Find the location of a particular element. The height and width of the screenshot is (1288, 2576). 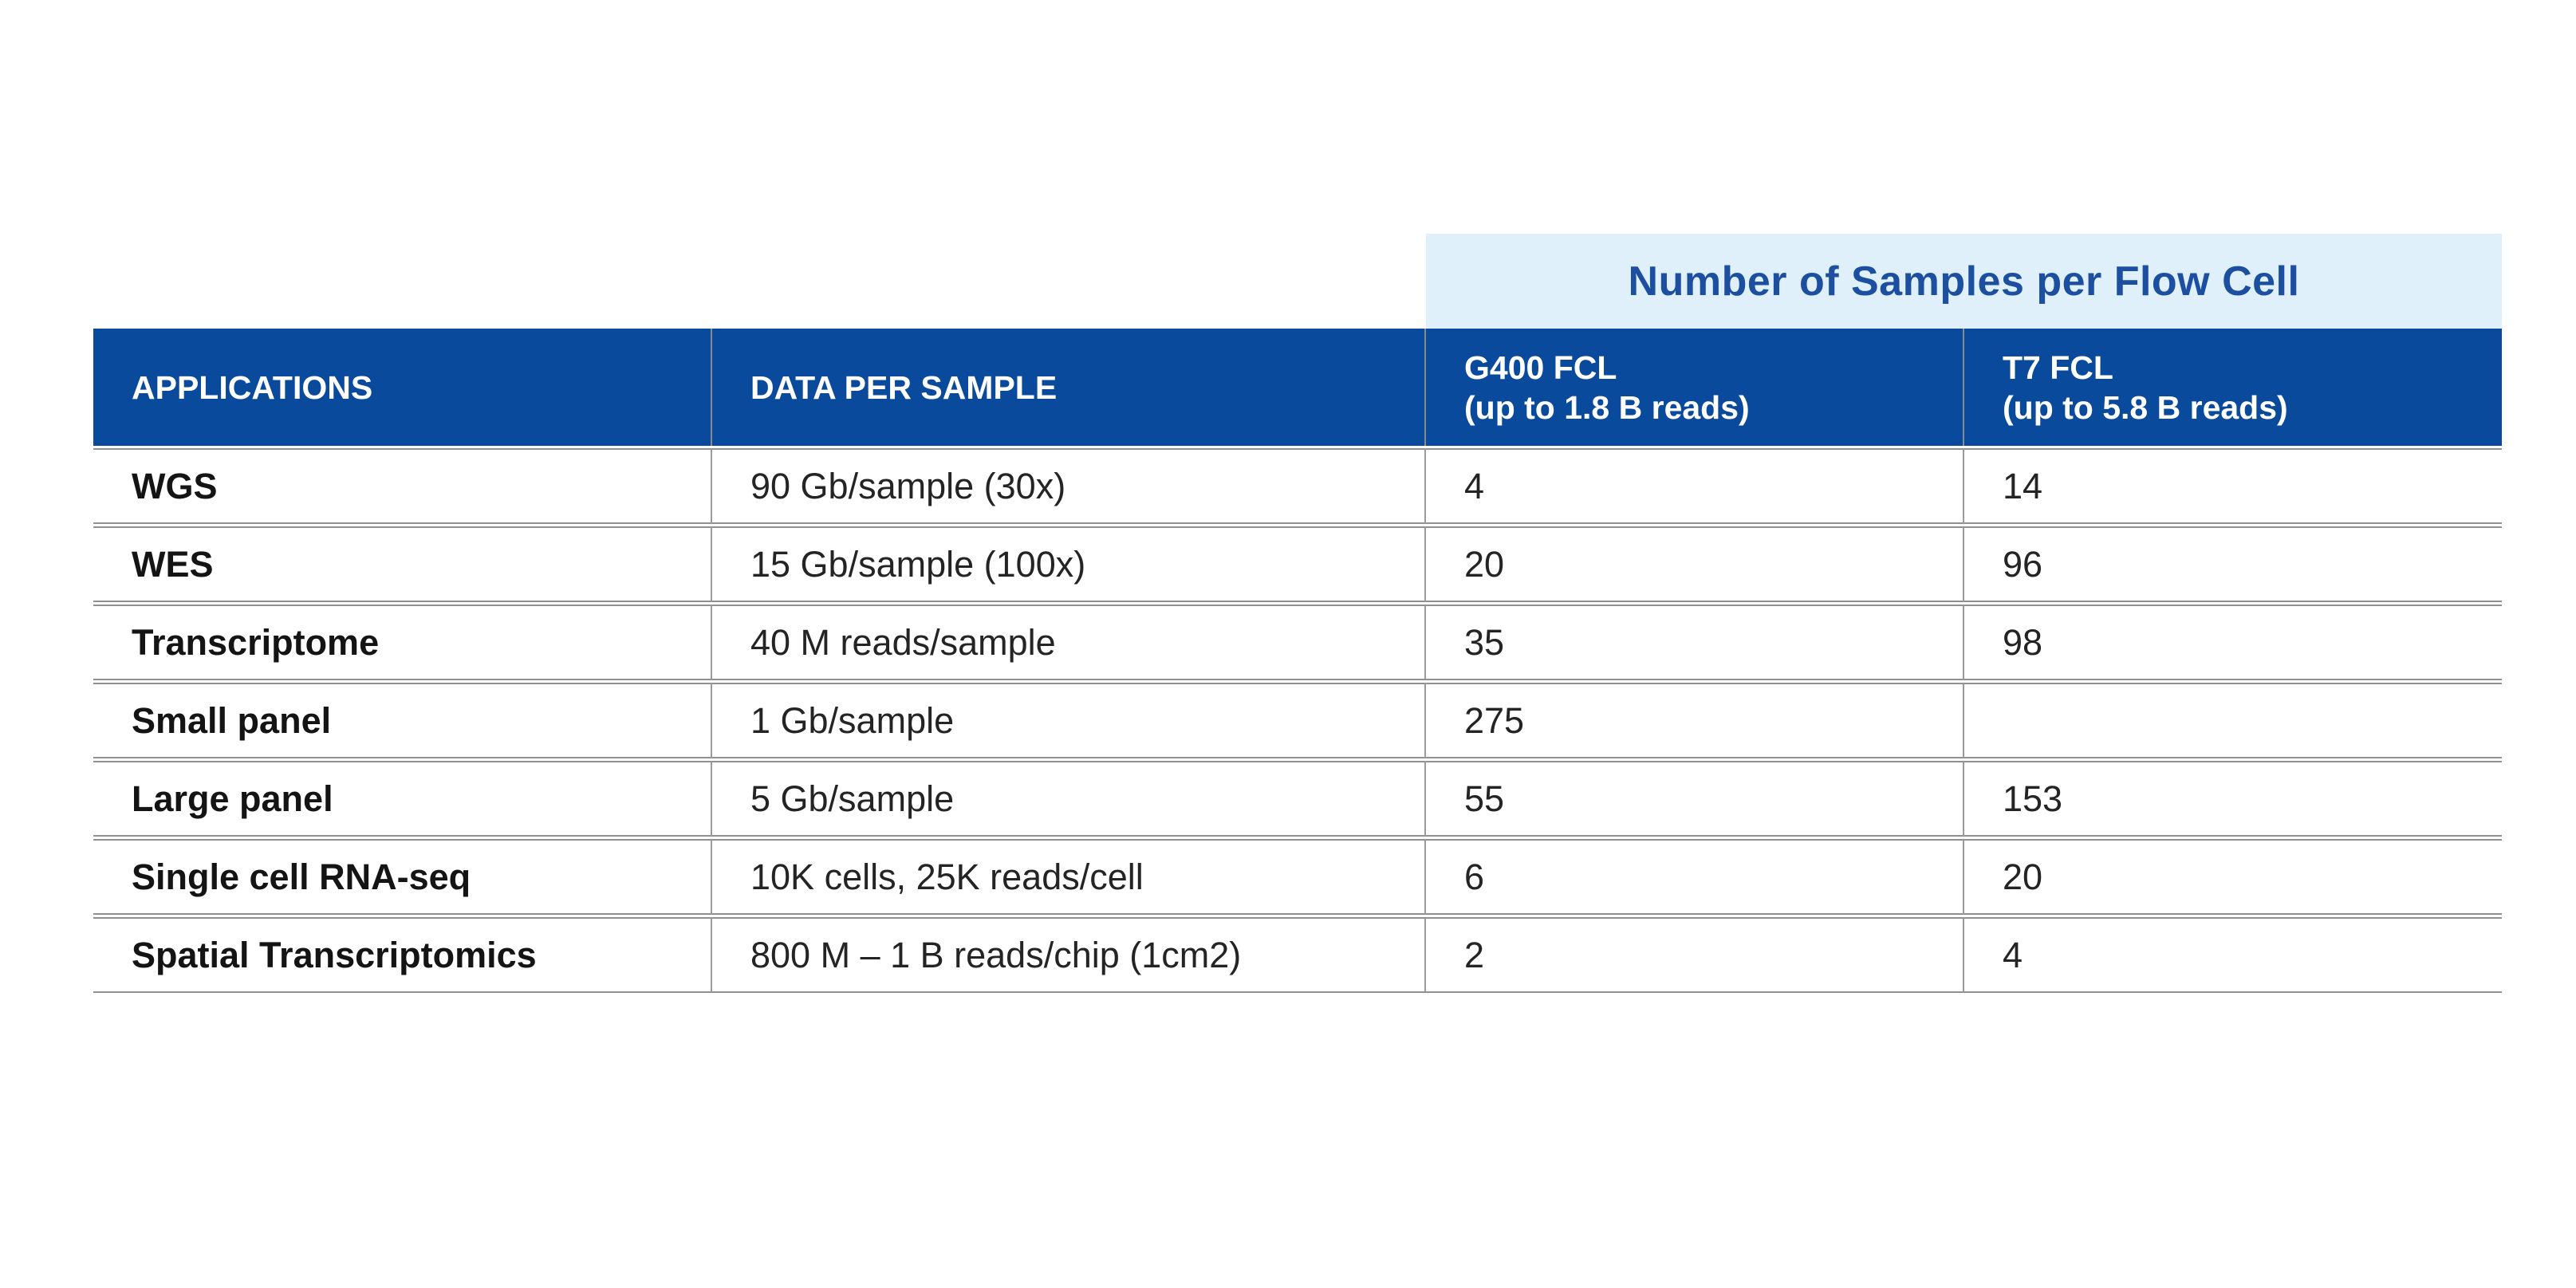

g400-samples-cell: 55 is located at coordinates (1695, 799).